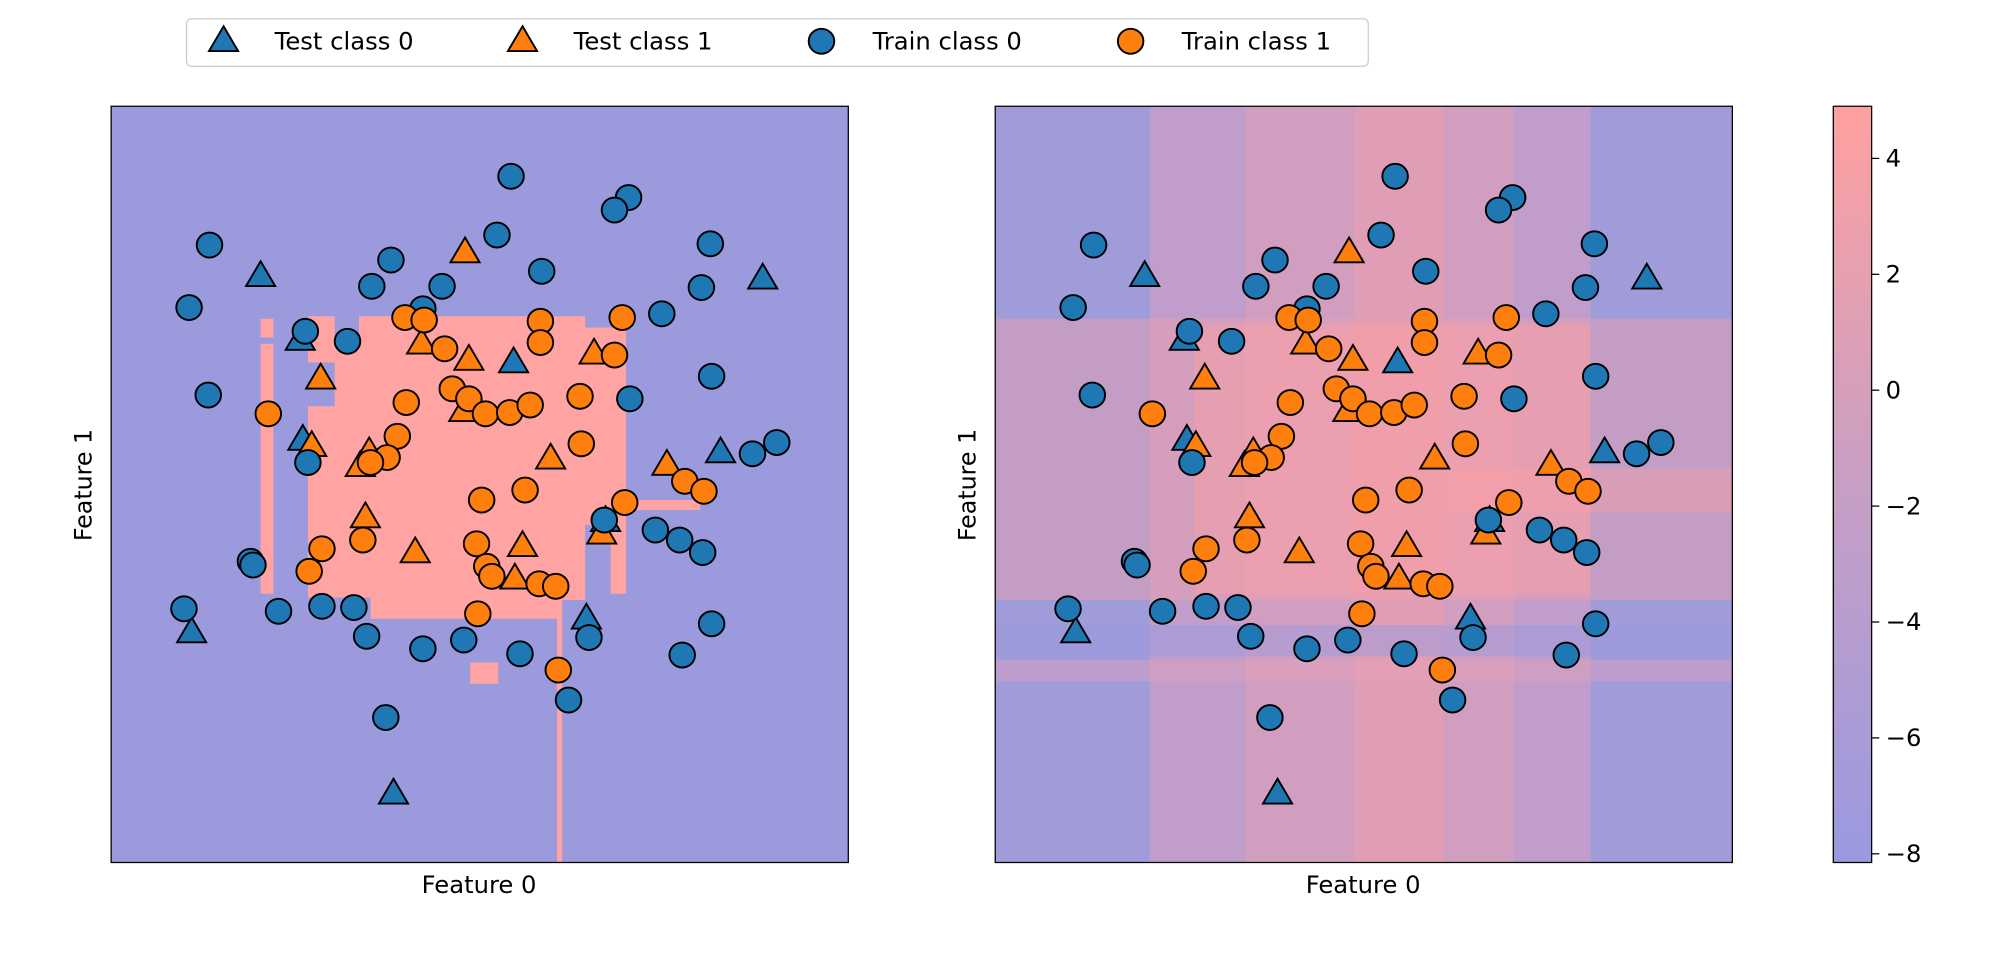  What do you see at coordinates (643, 42) in the screenshot?
I see `legend-label: Test class 1` at bounding box center [643, 42].